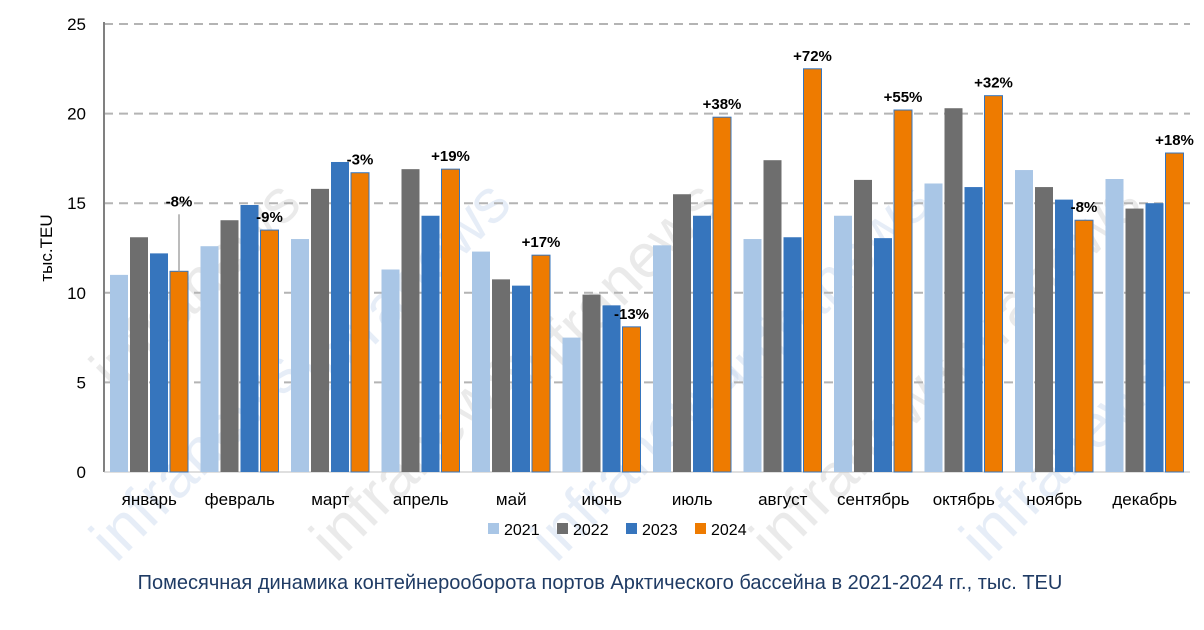 The width and height of the screenshot is (1204, 630). Describe the element at coordinates (812, 56) in the screenshot. I see `data-label: +72%` at that location.